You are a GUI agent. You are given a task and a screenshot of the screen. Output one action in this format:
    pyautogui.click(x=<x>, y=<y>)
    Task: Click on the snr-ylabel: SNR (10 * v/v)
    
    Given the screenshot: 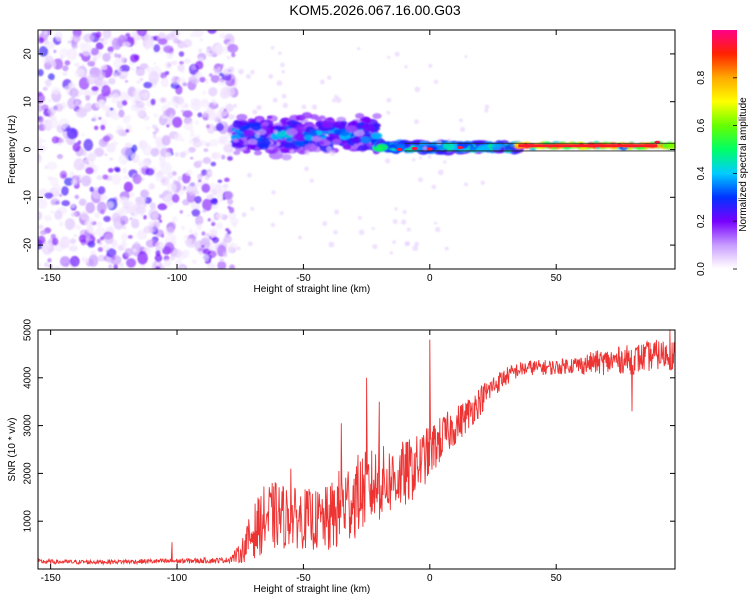 What is the action you would take?
    pyautogui.click(x=12, y=450)
    